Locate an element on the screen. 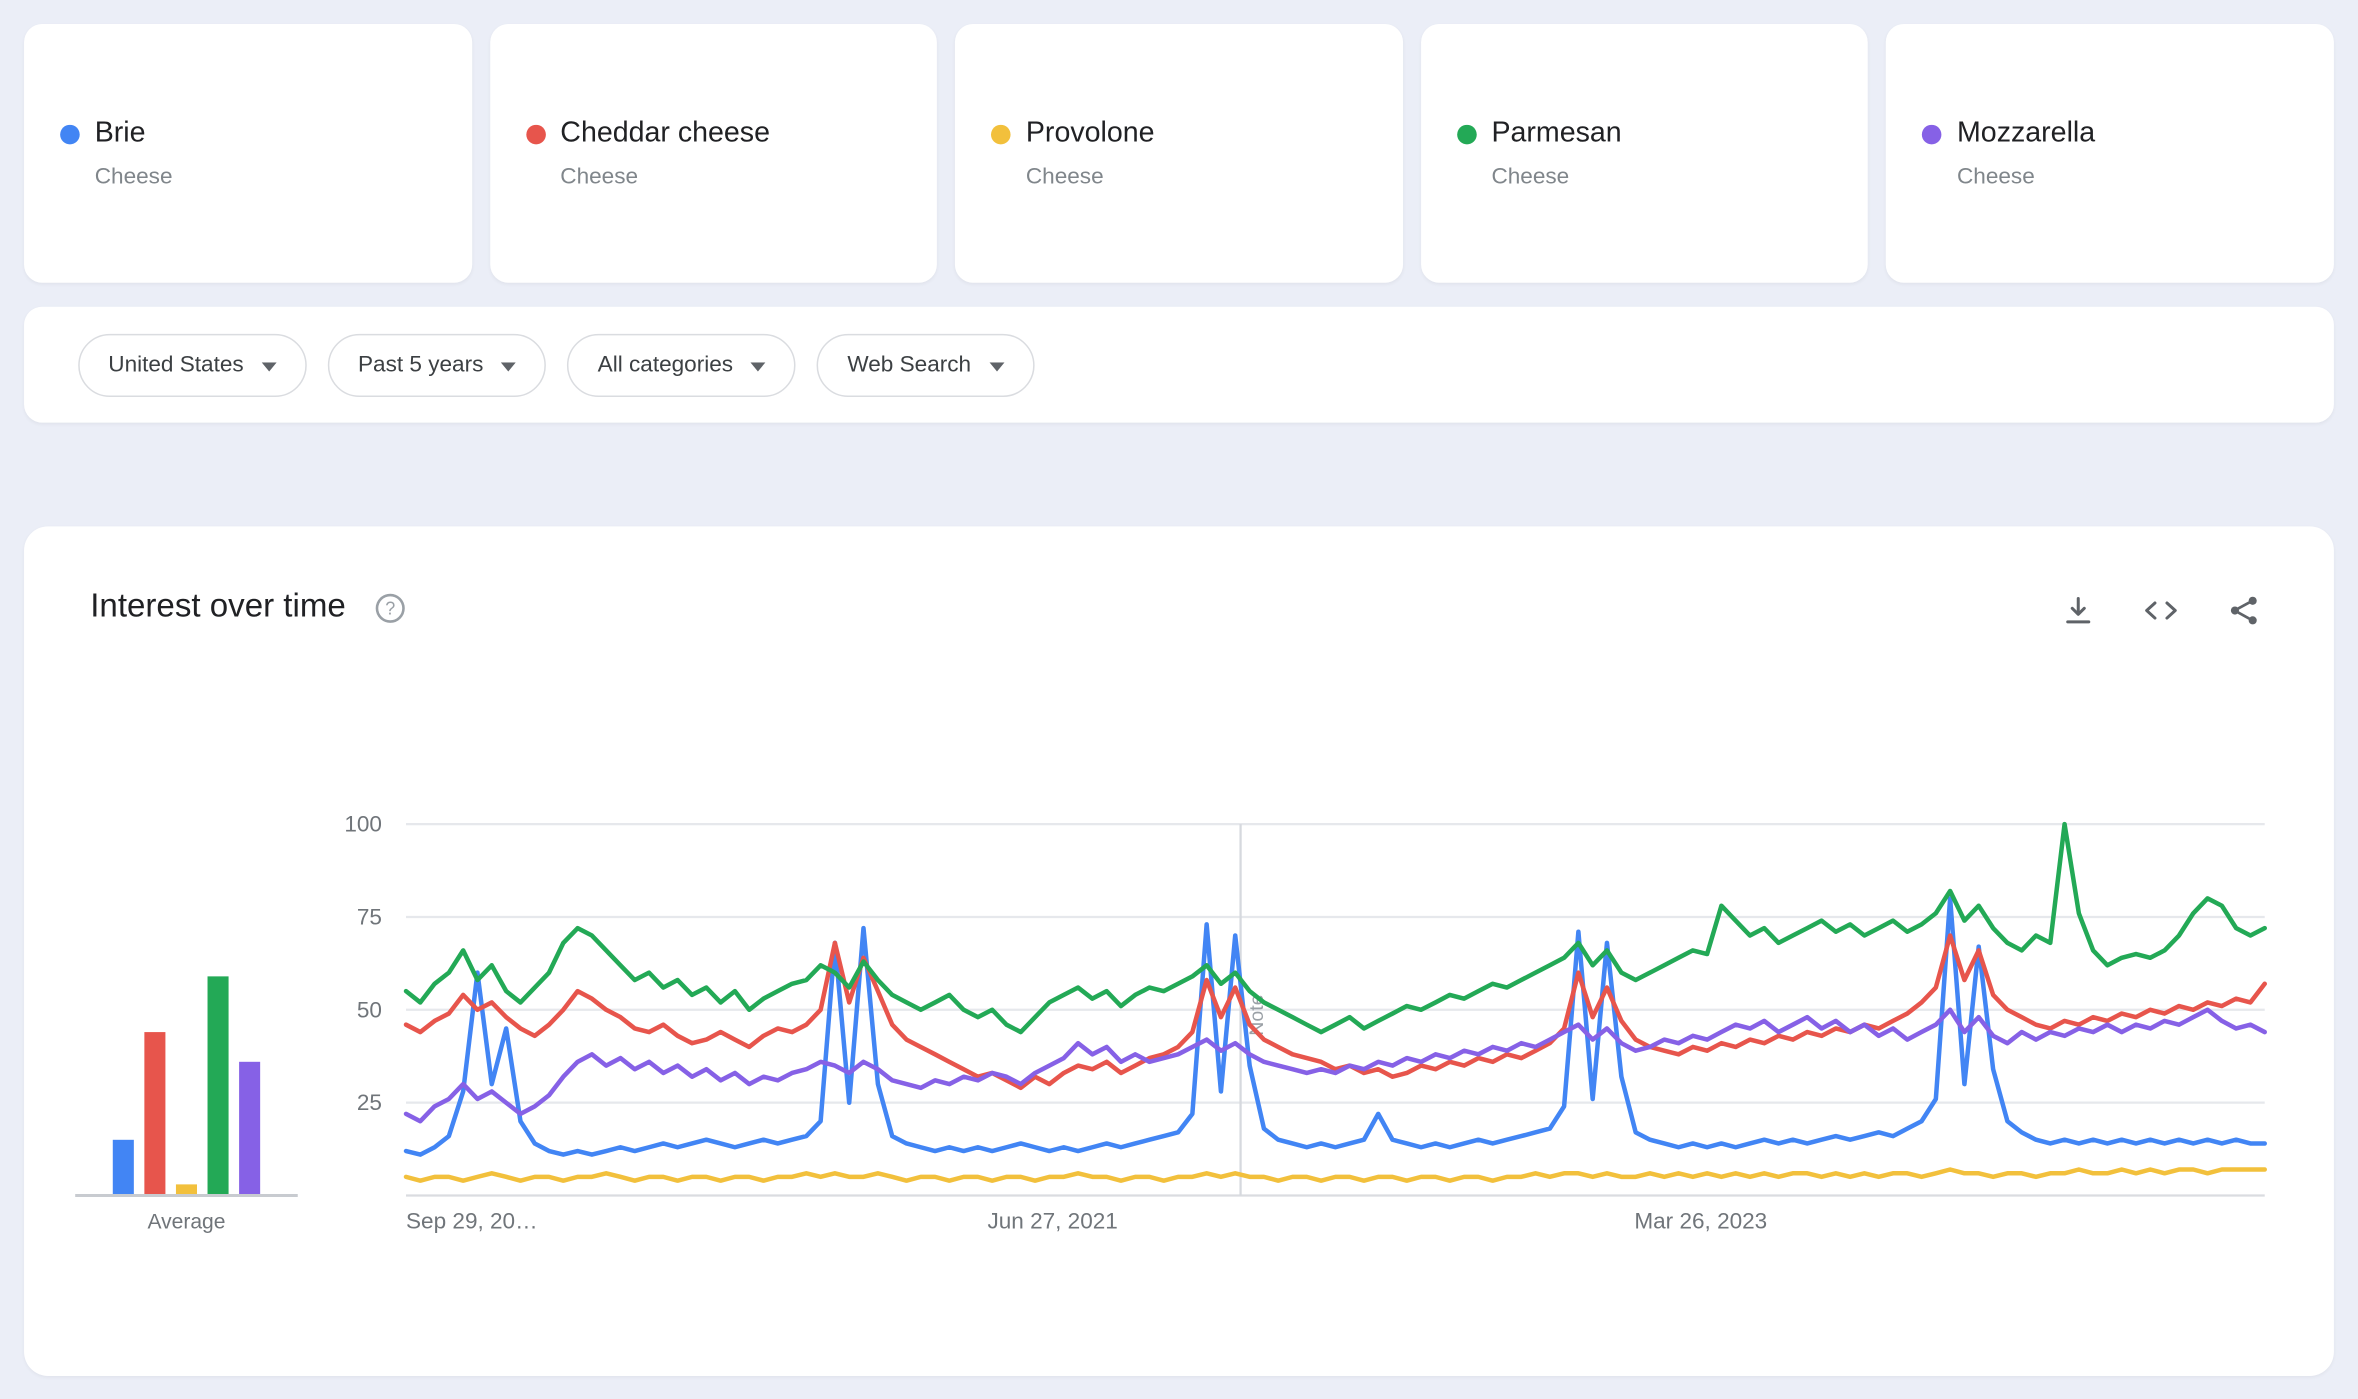  y-axis-tick-label: 100 is located at coordinates (363, 824).